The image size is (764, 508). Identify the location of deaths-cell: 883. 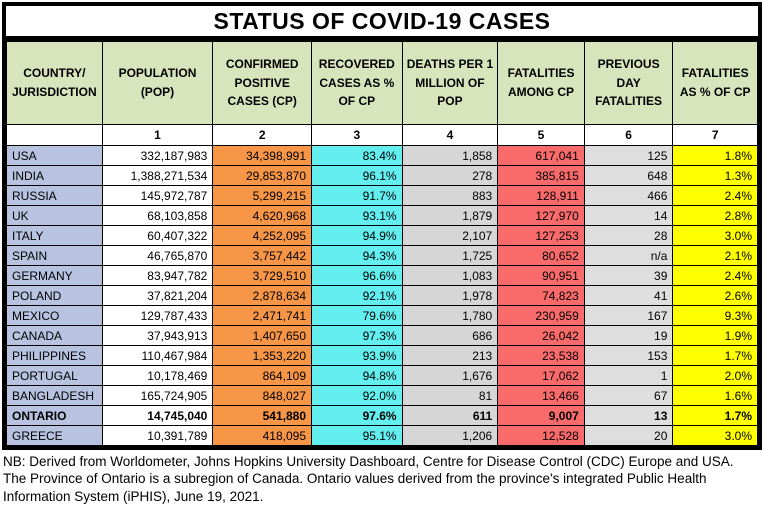
(450, 195).